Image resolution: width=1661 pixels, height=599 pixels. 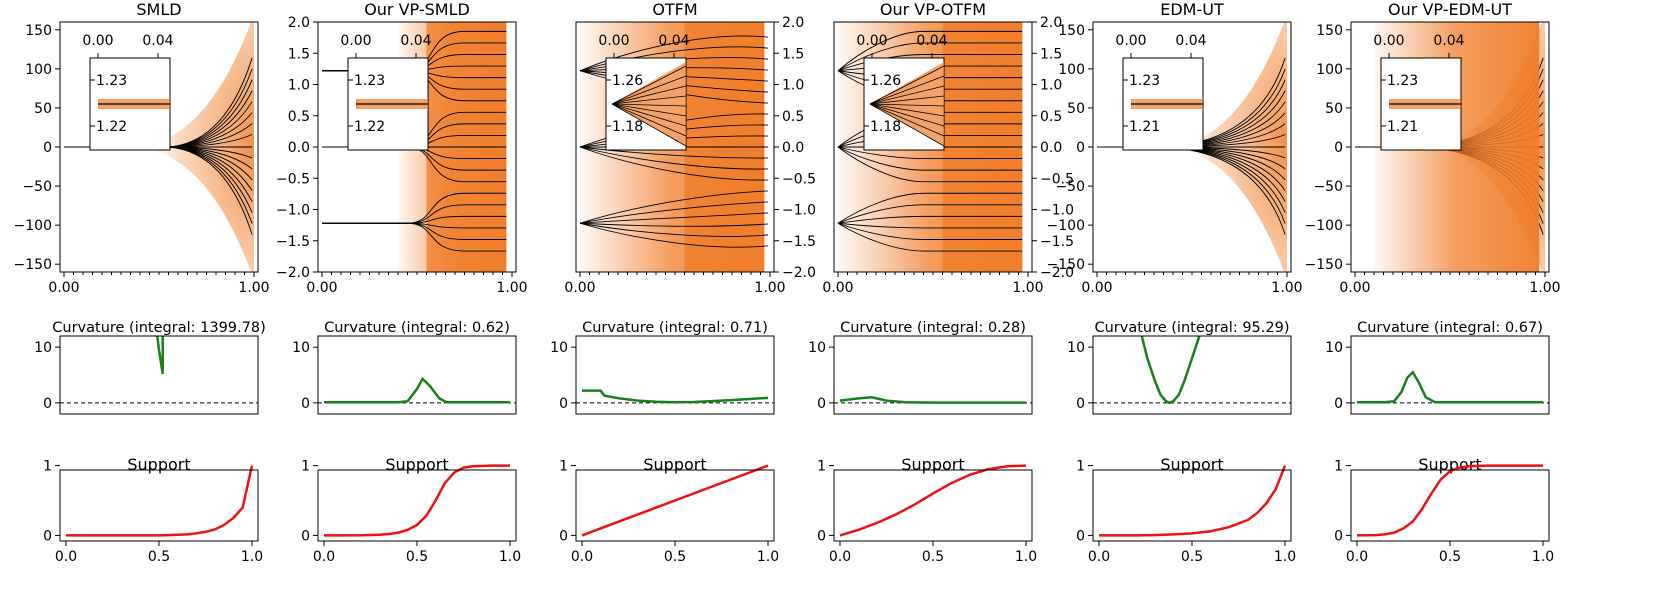 I want to click on inset: 0.00 0.04 1.23 1.22, so click(x=386, y=92).